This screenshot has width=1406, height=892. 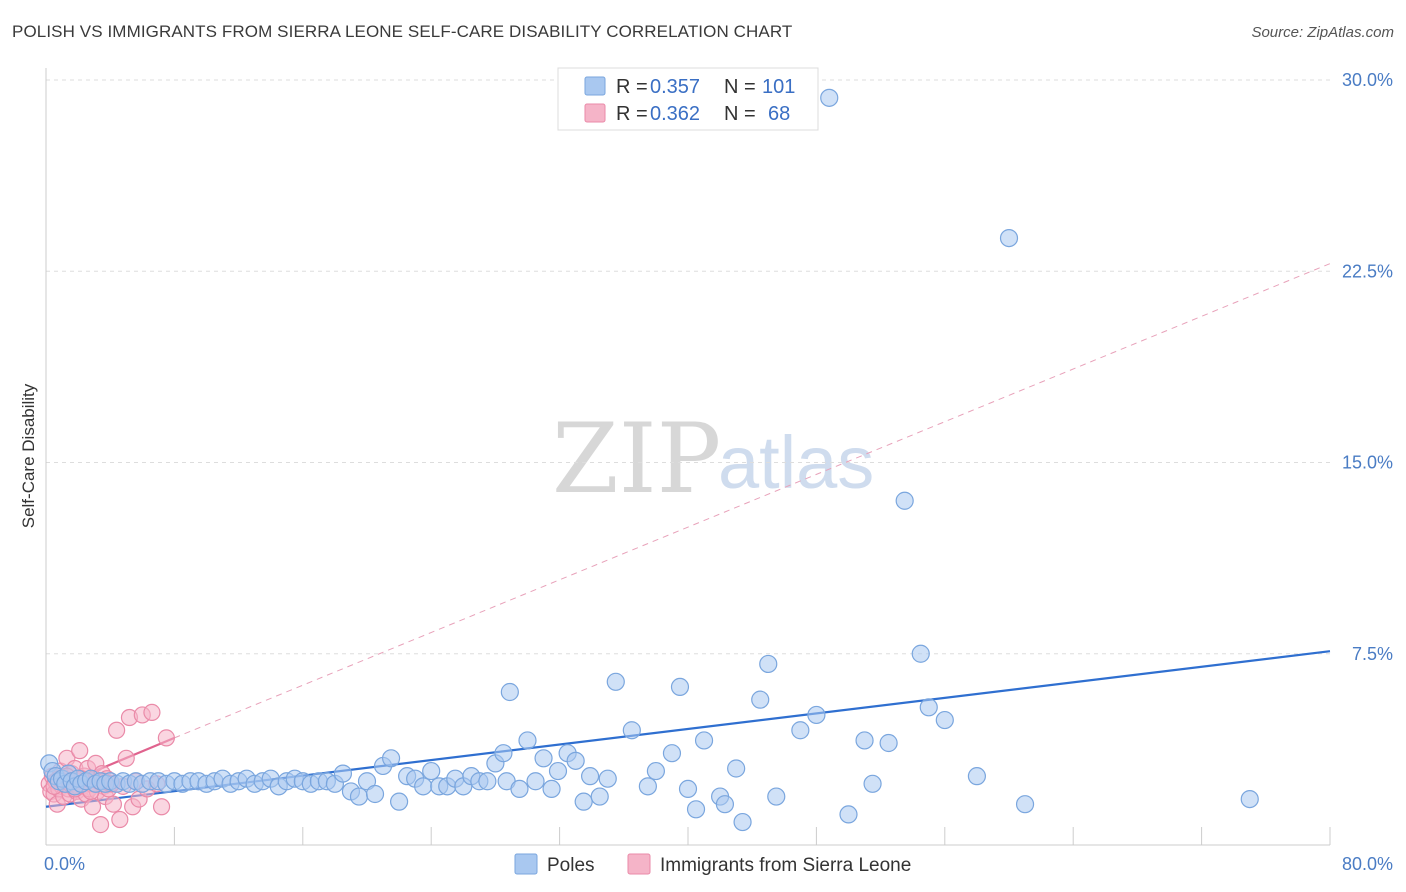 What do you see at coordinates (1367, 271) in the screenshot?
I see `y-tick-label: 22.5%` at bounding box center [1367, 271].